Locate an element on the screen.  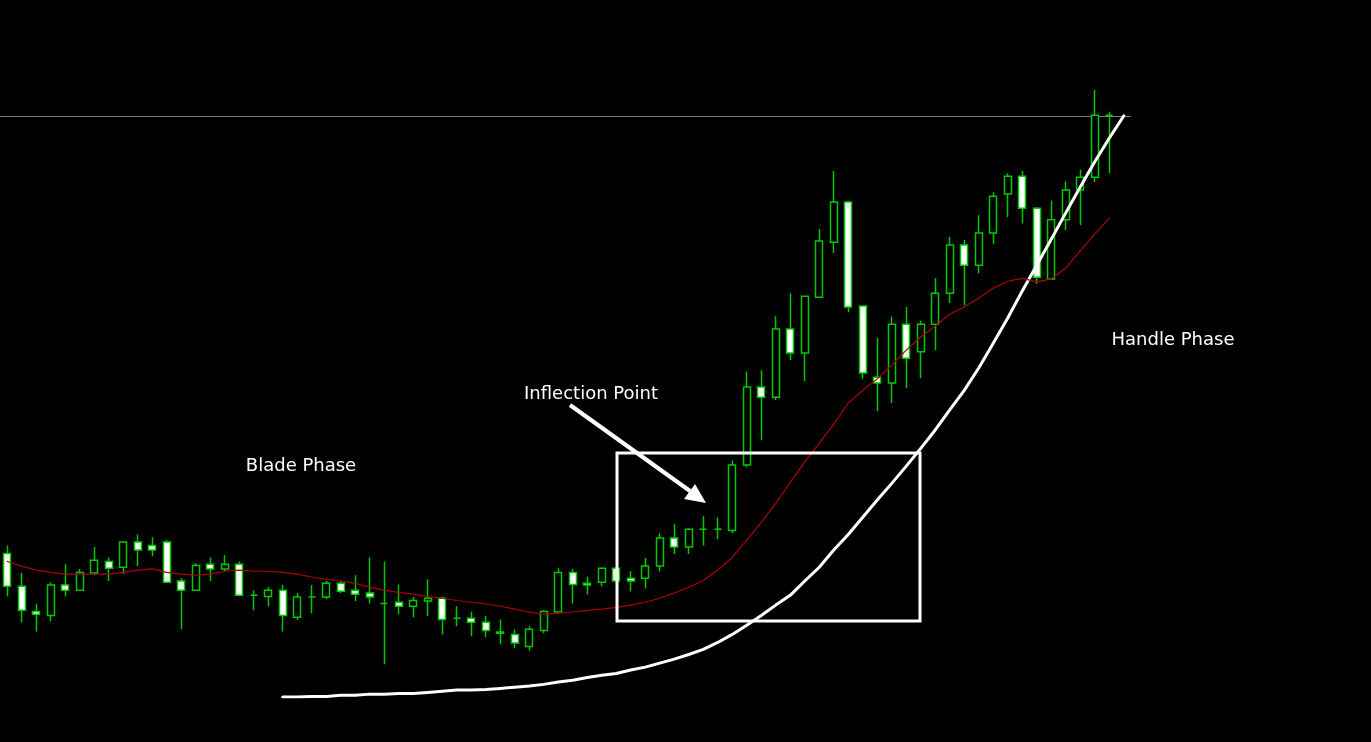
annotation: Inflection Point is located at coordinates (591, 392).